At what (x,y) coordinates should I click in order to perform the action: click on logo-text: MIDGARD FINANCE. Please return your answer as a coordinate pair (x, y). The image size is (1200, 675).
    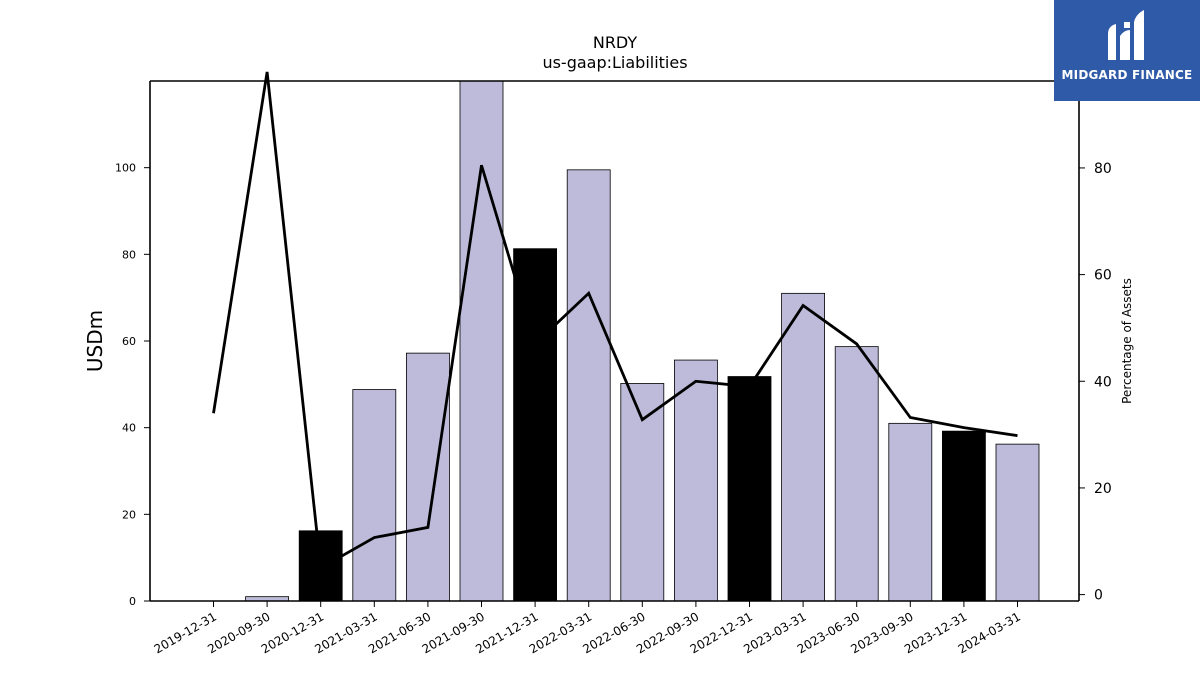
    Looking at the image, I should click on (1127, 75).